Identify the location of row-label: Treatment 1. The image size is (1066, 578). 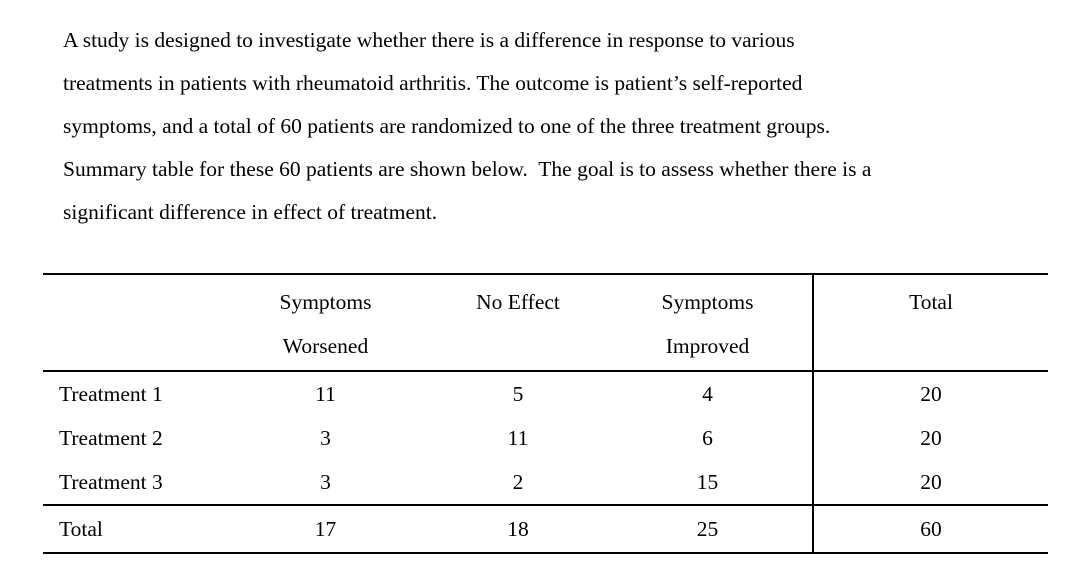
(111, 393).